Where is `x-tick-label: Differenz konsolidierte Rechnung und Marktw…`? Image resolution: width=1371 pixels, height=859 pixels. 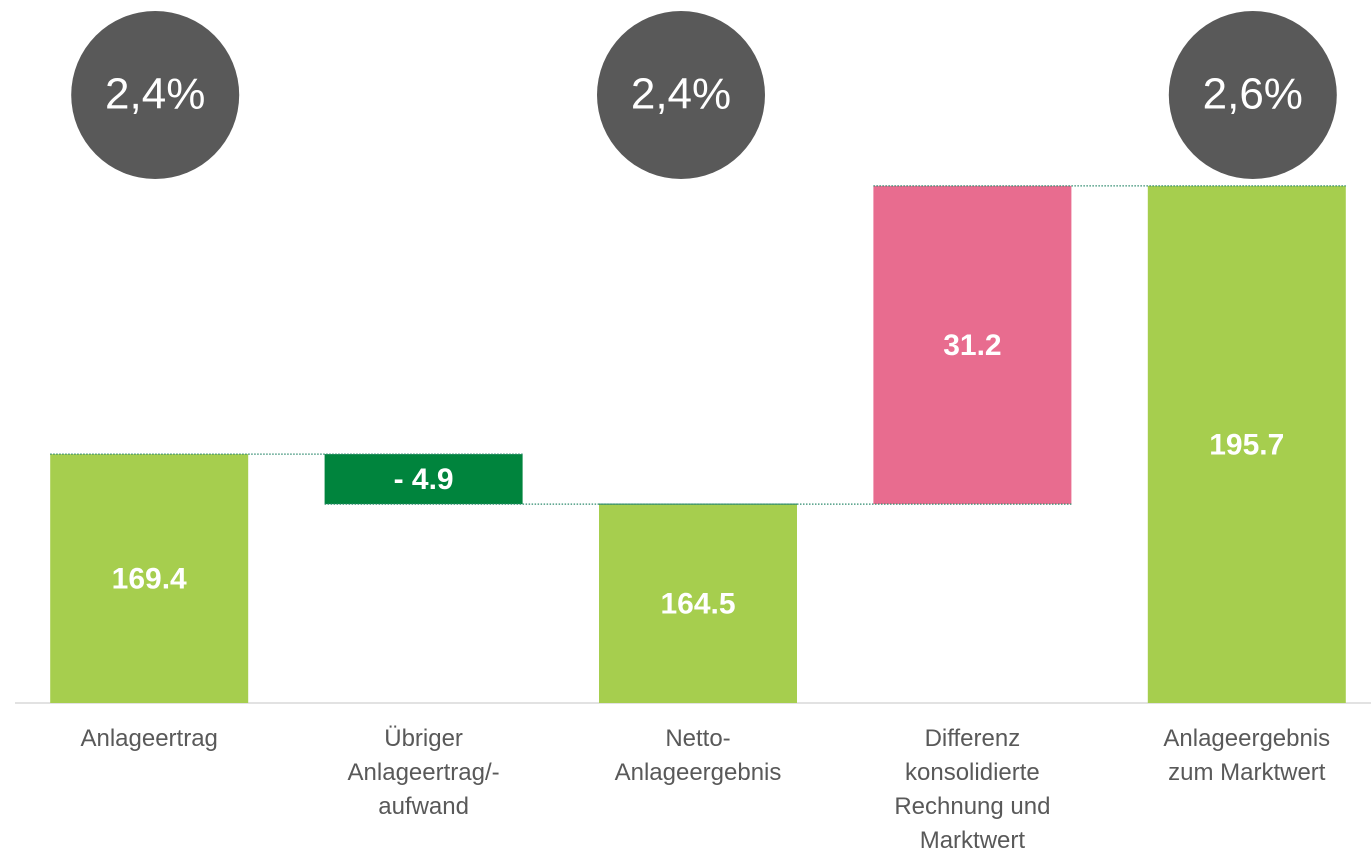 x-tick-label: Differenz konsolidierte Rechnung und Marktw… is located at coordinates (972, 789).